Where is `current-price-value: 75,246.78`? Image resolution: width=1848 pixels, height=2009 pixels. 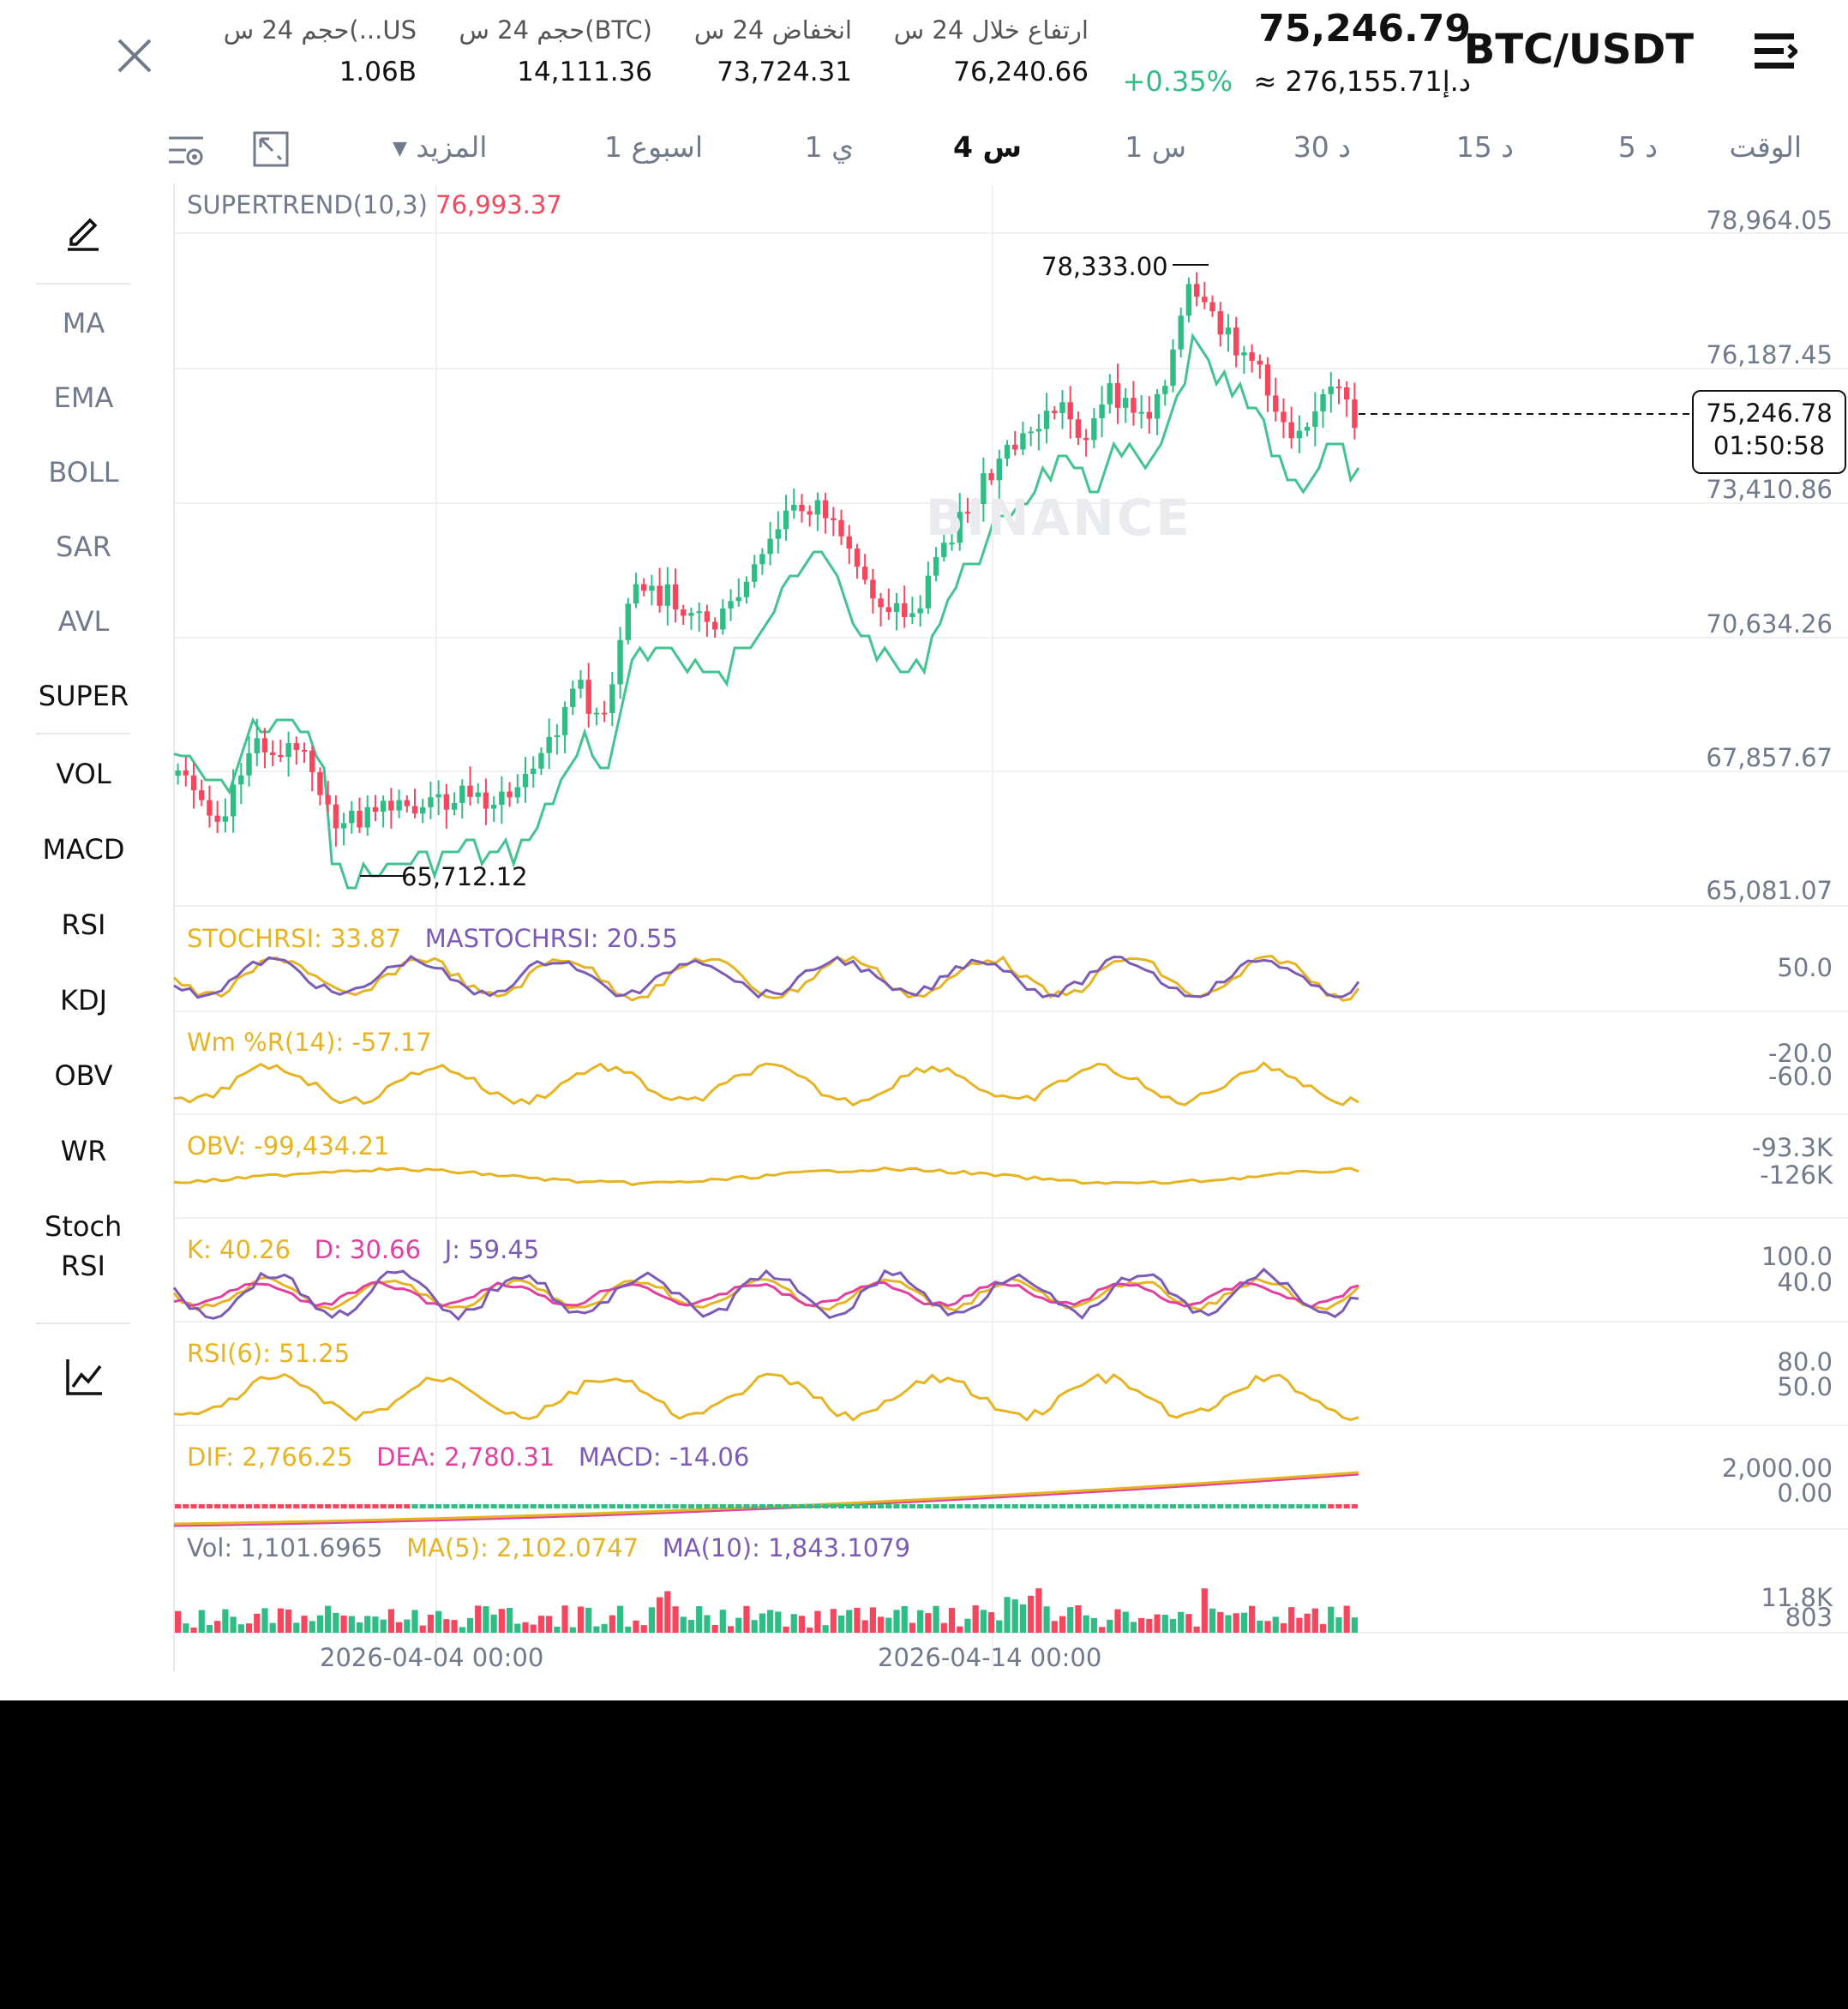
current-price-value: 75,246.78 is located at coordinates (1770, 413).